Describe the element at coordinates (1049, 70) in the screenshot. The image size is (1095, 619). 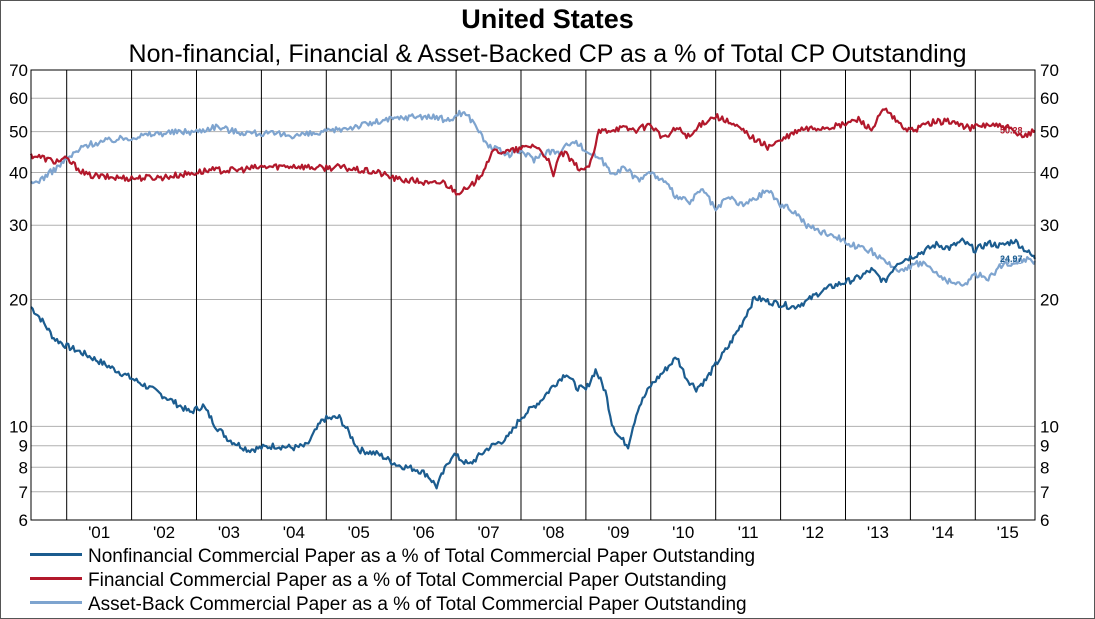
I see `y-tick-label-right: 70` at that location.